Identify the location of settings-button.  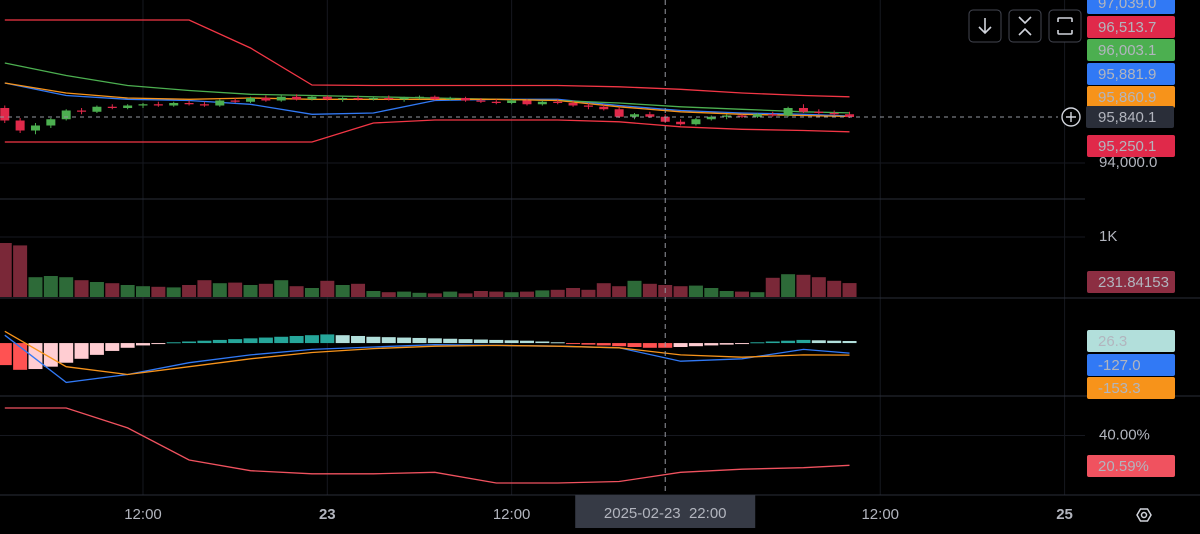
(1144, 515).